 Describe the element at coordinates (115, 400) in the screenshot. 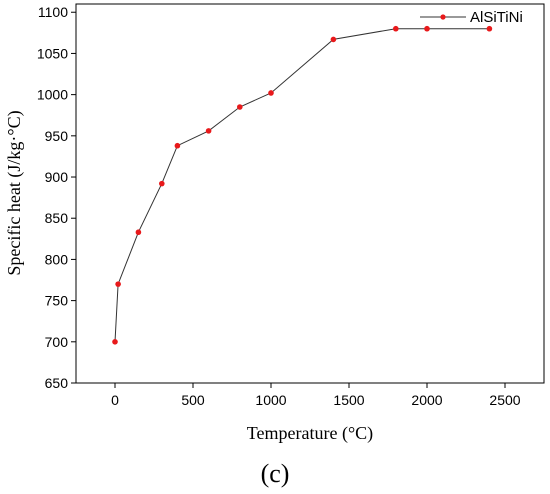

I see `x-tick-label: 0` at that location.